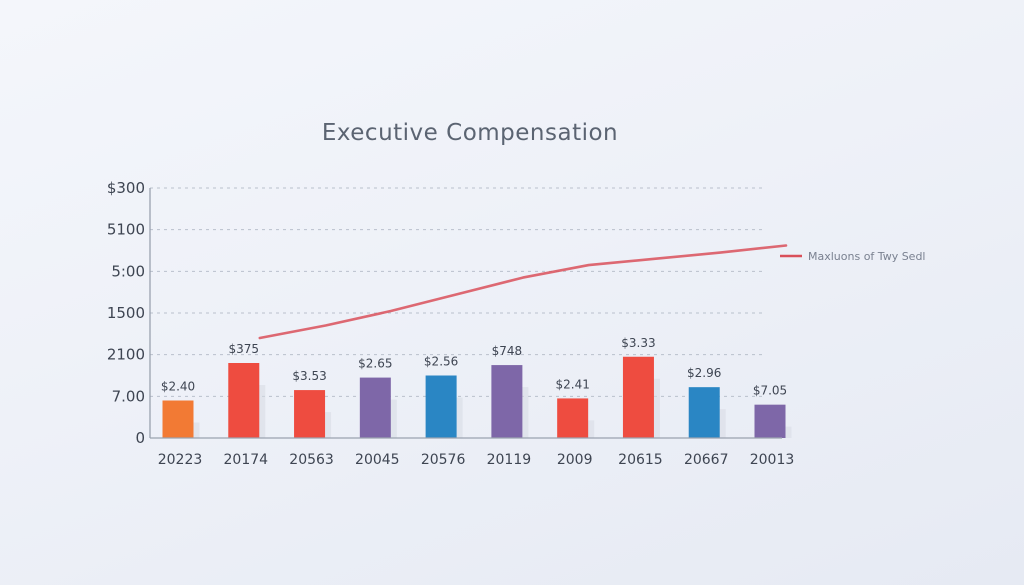 The image size is (1024, 585). What do you see at coordinates (377, 460) in the screenshot?
I see `x-tick-label: 20045` at bounding box center [377, 460].